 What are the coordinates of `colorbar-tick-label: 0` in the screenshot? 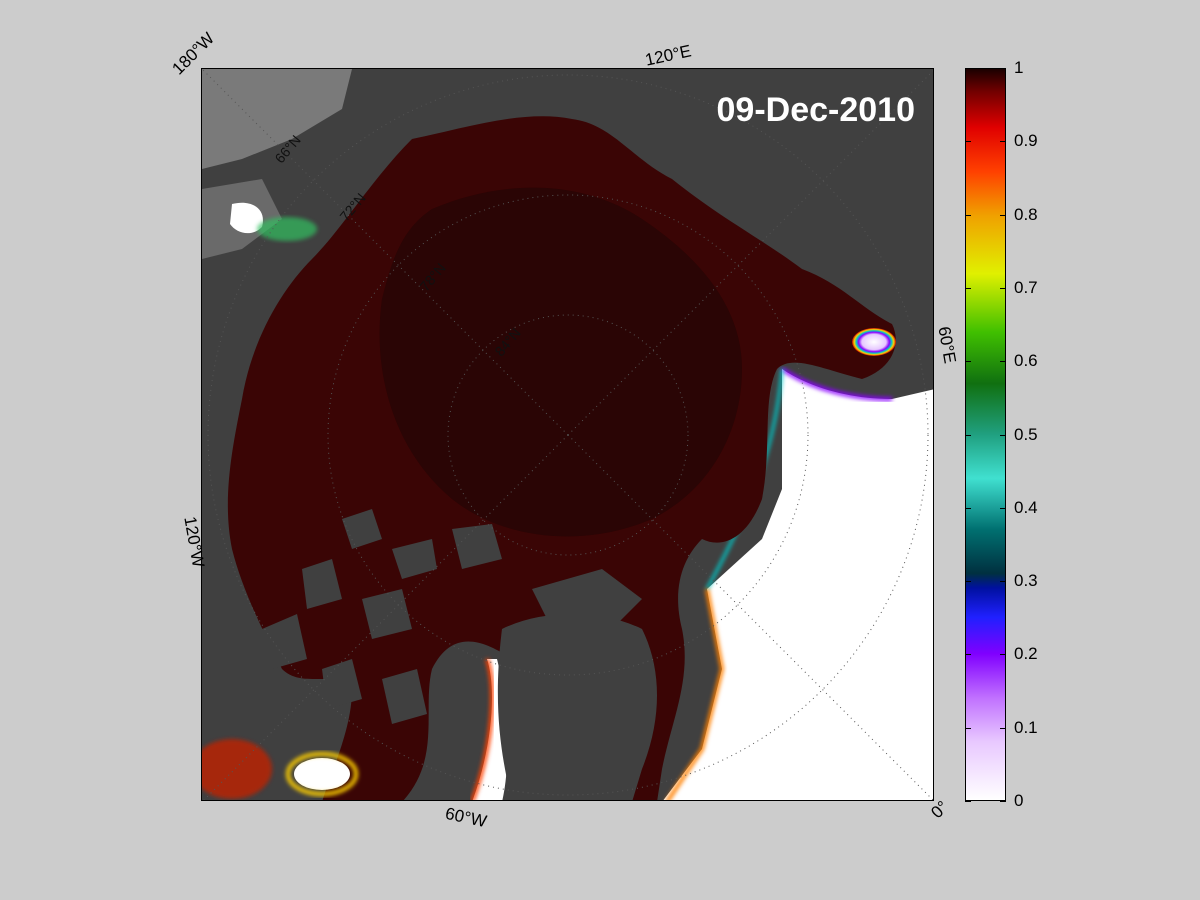 It's located at (1019, 800).